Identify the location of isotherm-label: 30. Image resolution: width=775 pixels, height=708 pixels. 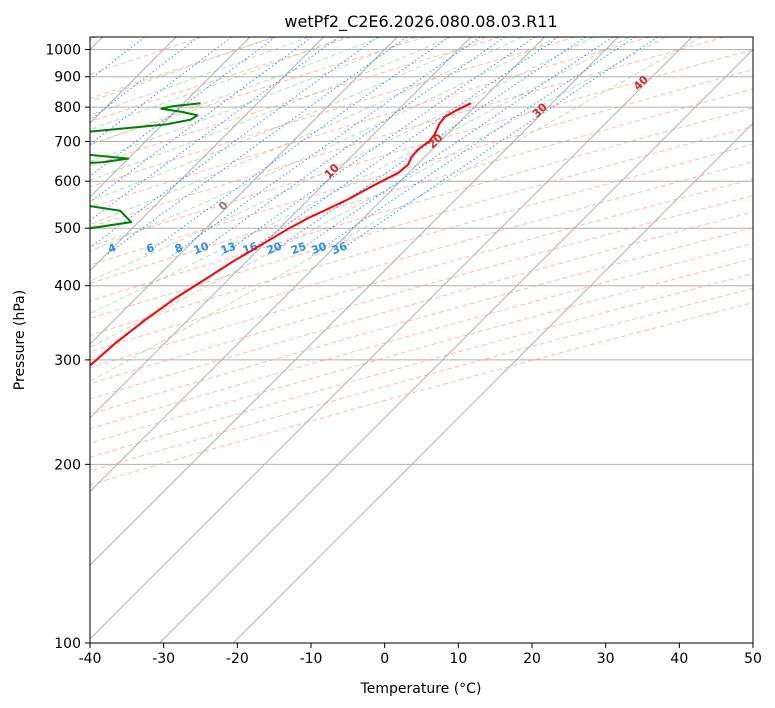
(540, 110).